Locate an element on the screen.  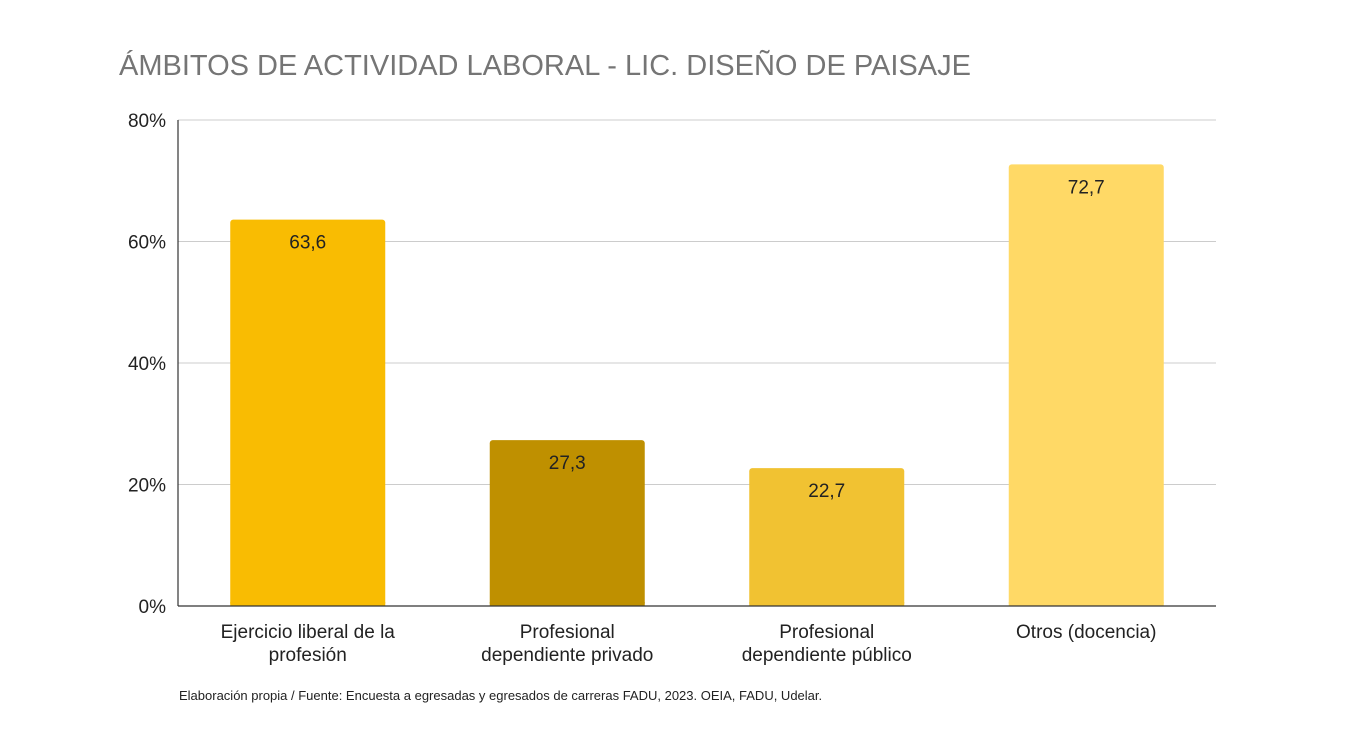
x-tick-label: dependiente público is located at coordinates (827, 655).